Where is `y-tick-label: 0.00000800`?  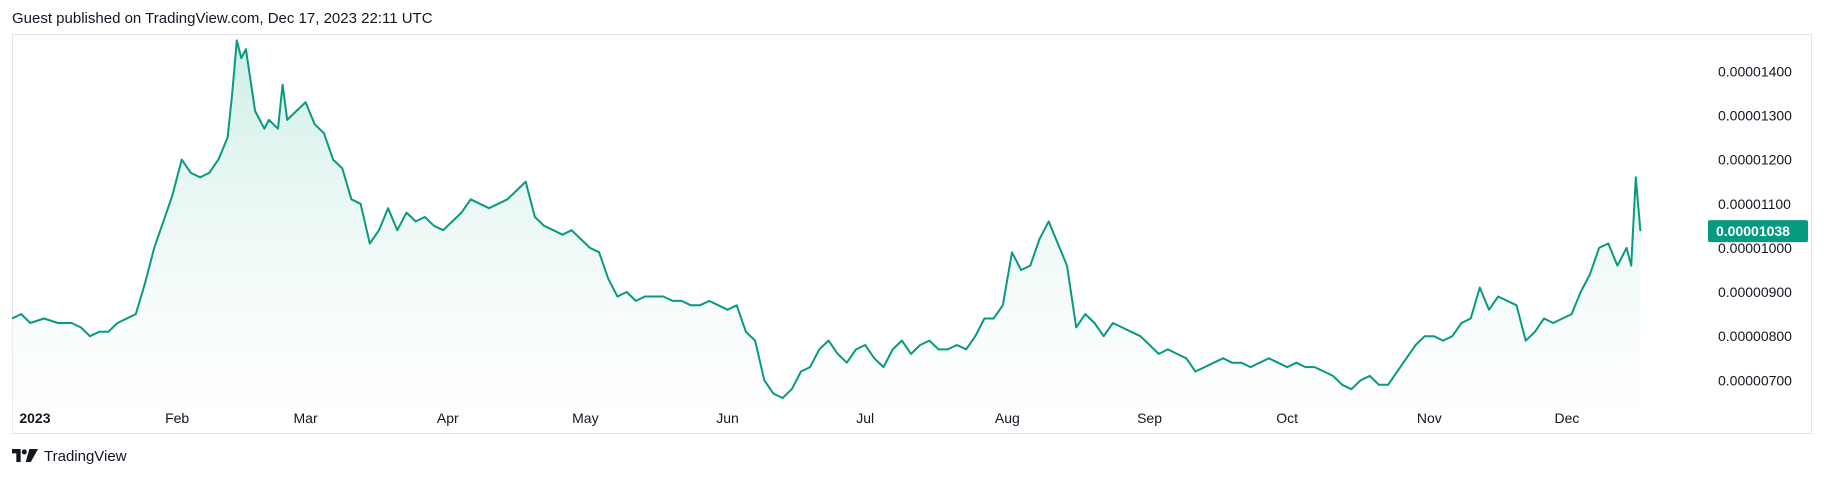
y-tick-label: 0.00000800 is located at coordinates (1755, 336).